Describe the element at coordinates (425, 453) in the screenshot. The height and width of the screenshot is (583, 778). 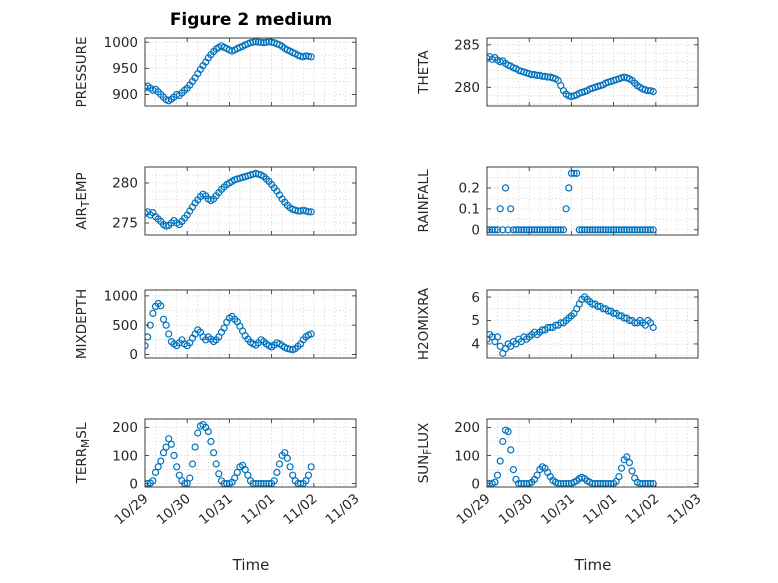
I see `ylabel-sun-flux: SUNFLUX` at that location.